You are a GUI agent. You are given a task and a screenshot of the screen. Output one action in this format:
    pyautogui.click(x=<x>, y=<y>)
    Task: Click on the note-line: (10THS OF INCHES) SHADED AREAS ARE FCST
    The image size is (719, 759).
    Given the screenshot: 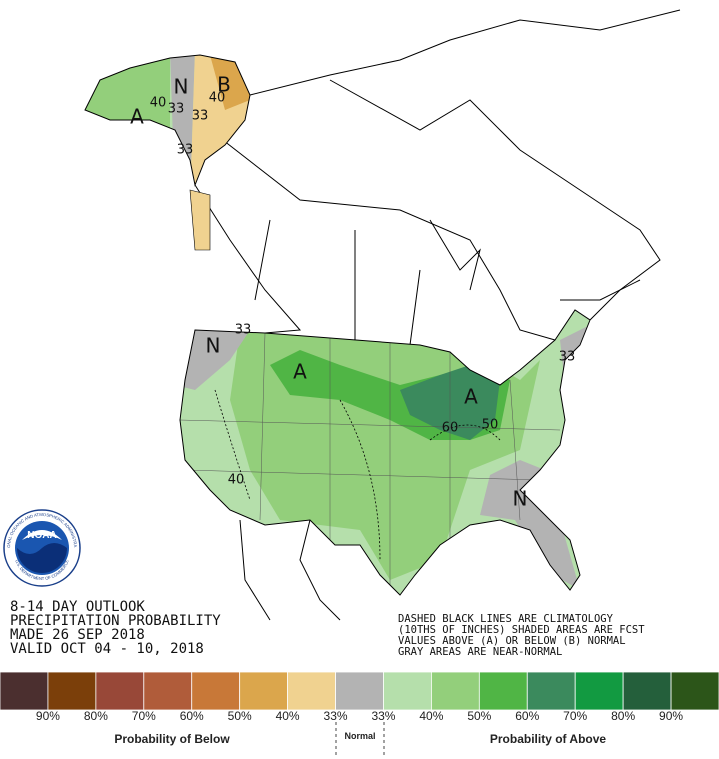 What is the action you would take?
    pyautogui.click(x=521, y=630)
    